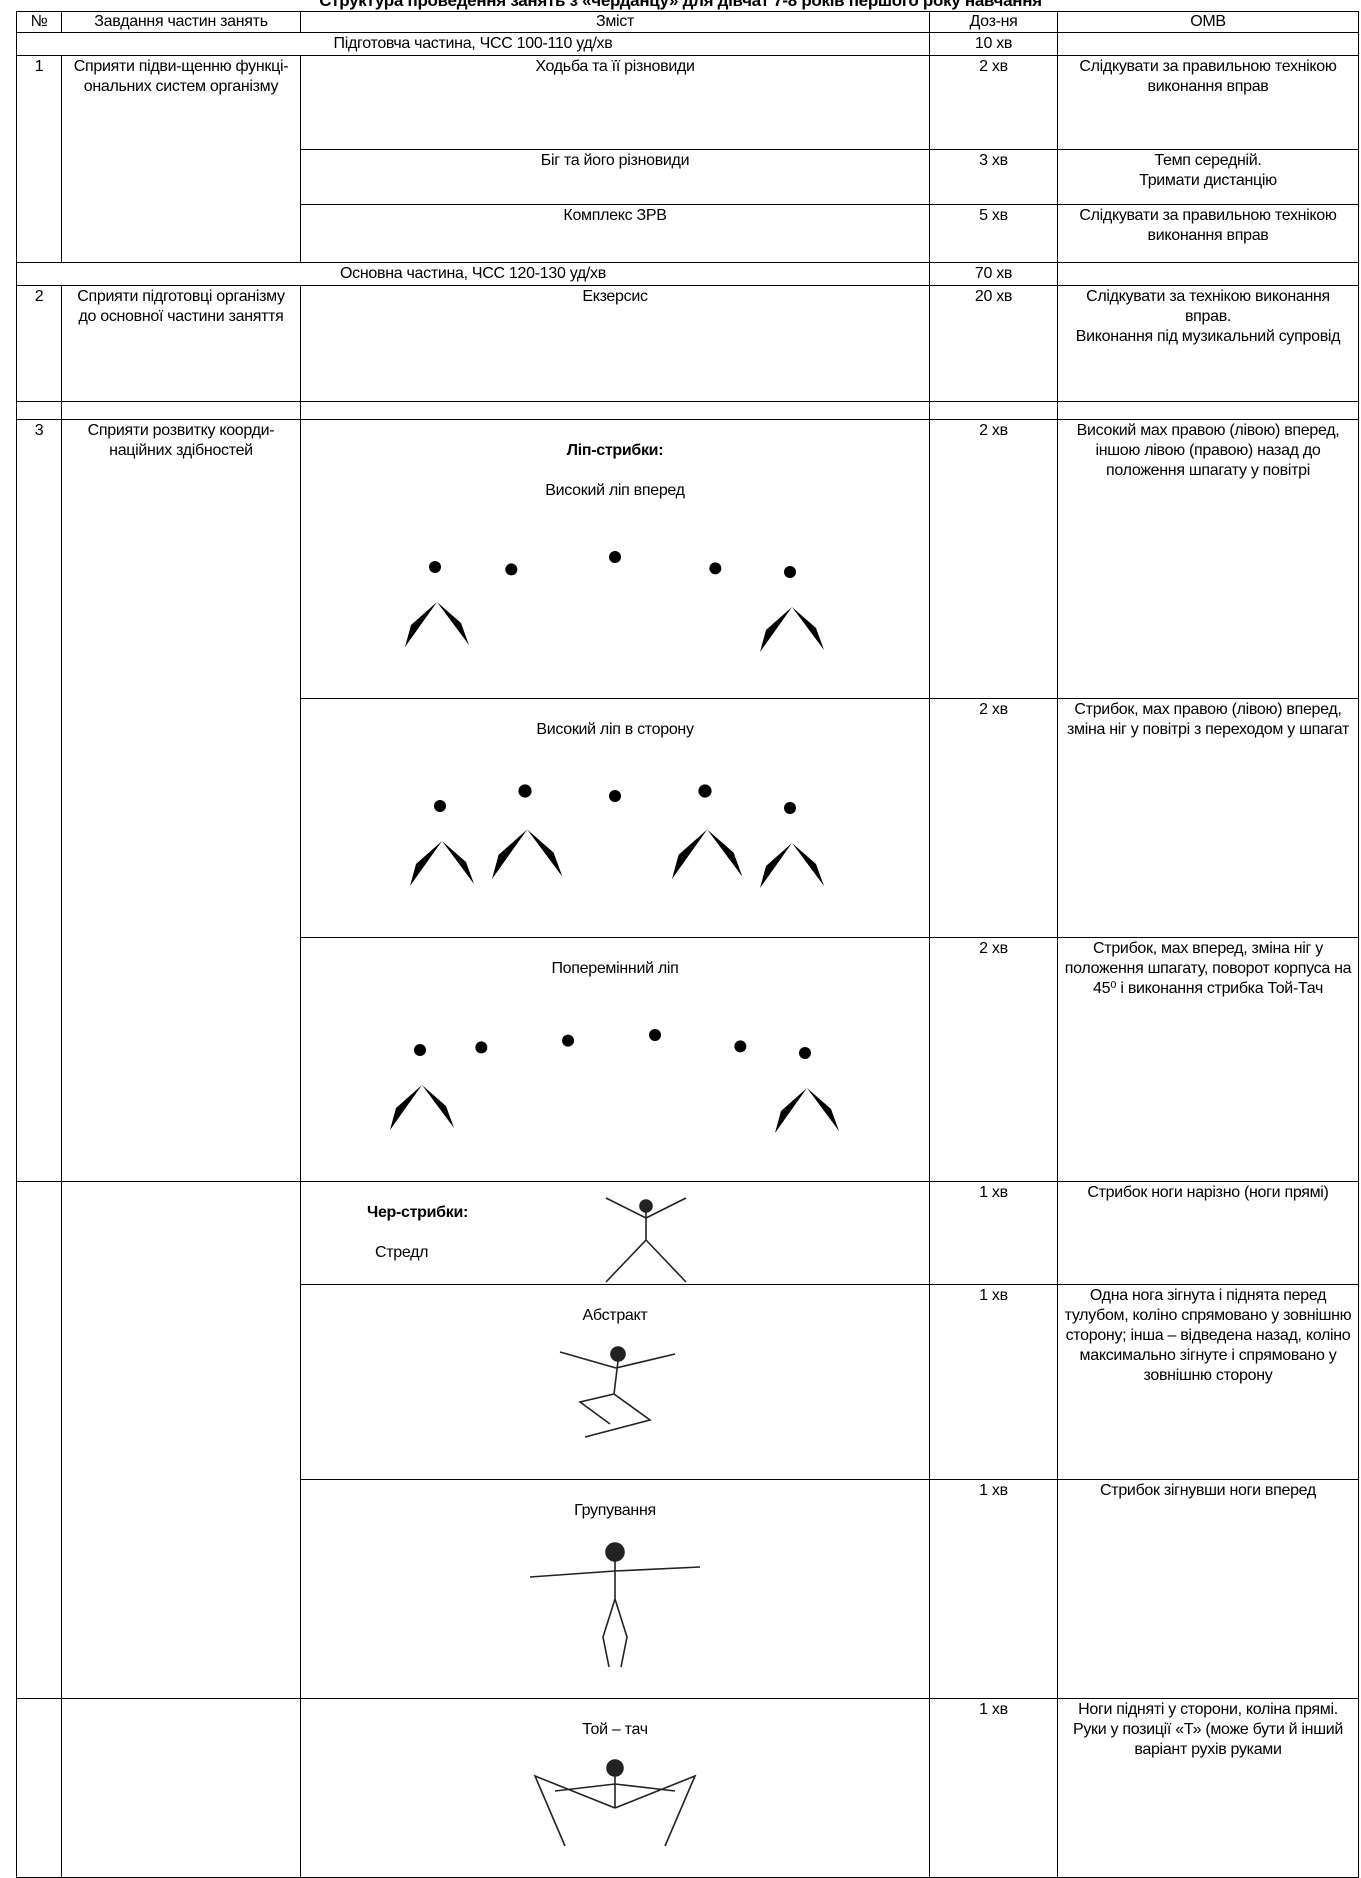  What do you see at coordinates (993, 177) in the screenshot?
I see `dose: 3 хв` at bounding box center [993, 177].